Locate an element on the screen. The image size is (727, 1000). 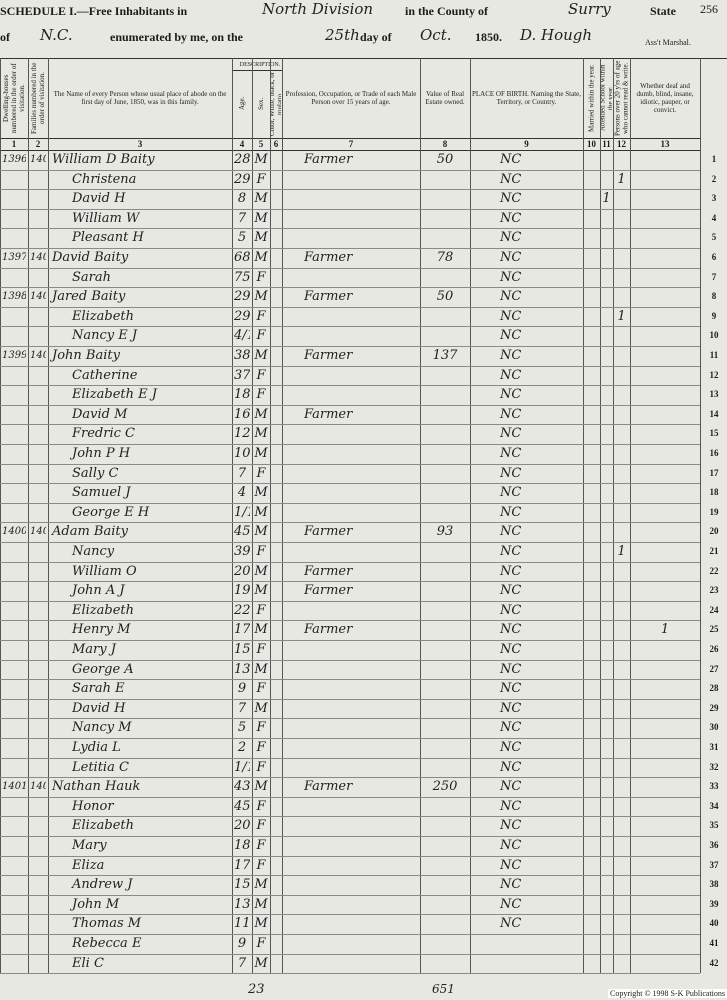
line-number: 7 is located at coordinates (714, 276).